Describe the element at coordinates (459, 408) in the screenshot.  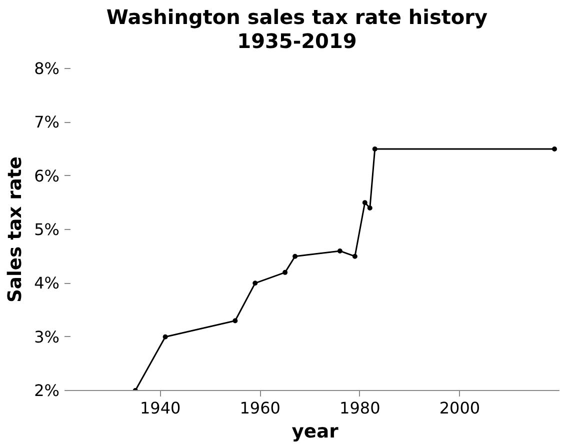
I see `x-tick-label: 2000` at that location.